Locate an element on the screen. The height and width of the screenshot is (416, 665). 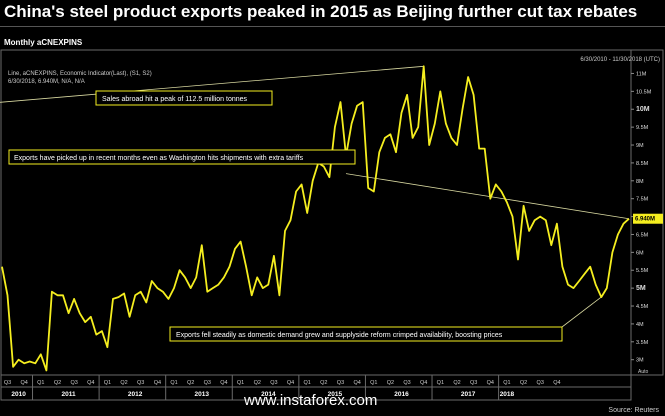
y-tick-label: 3M is located at coordinates (640, 361).